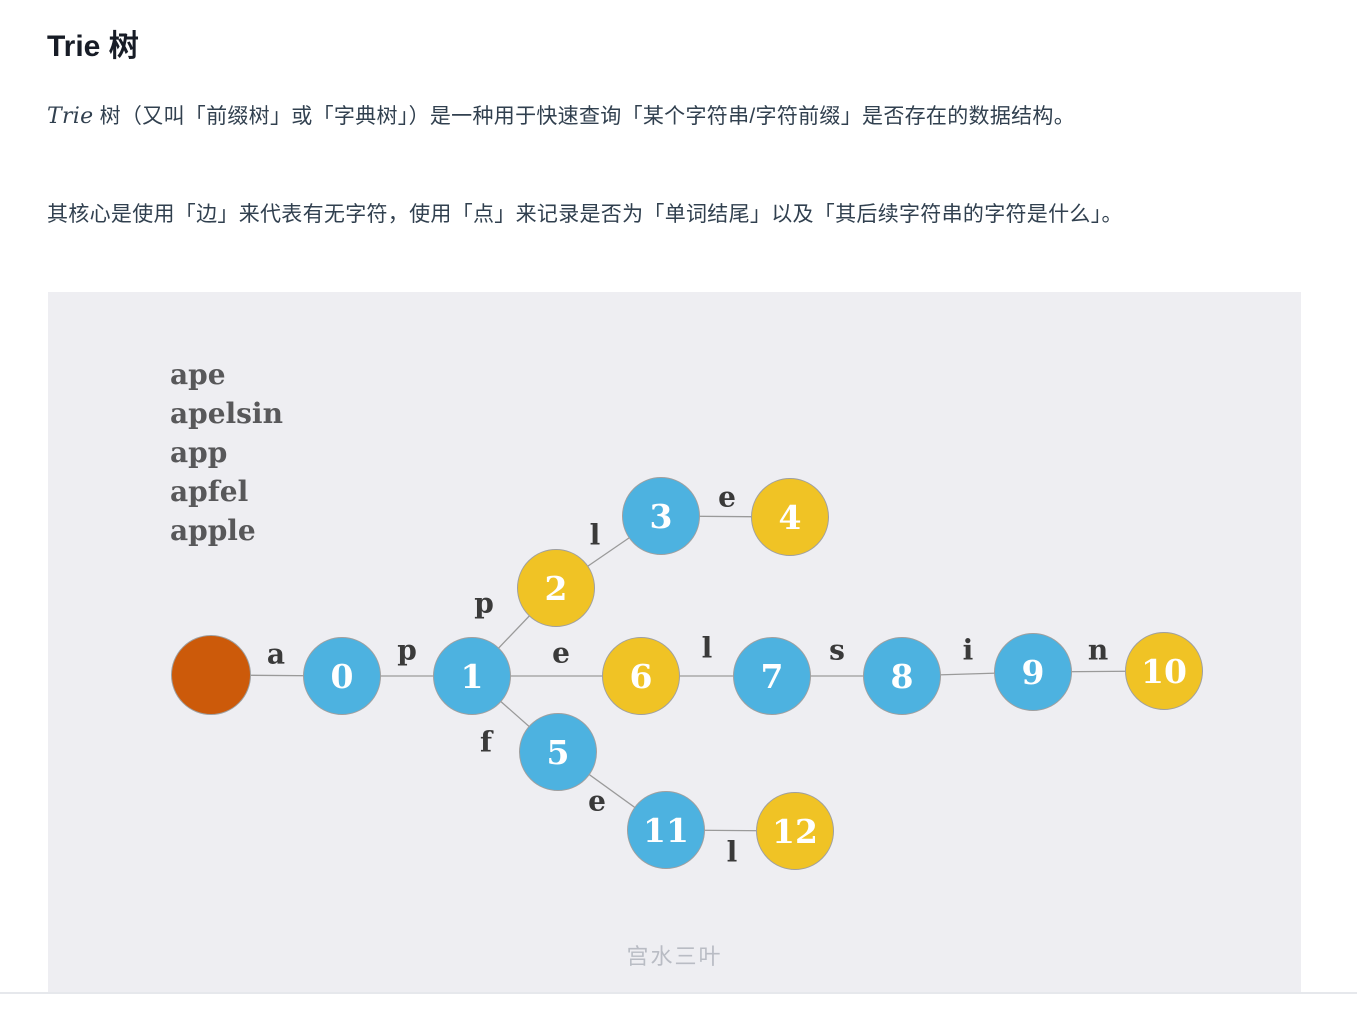 The width and height of the screenshot is (1357, 1012). Describe the element at coordinates (561, 653) in the screenshot. I see `edge-label-1-6: e` at that location.